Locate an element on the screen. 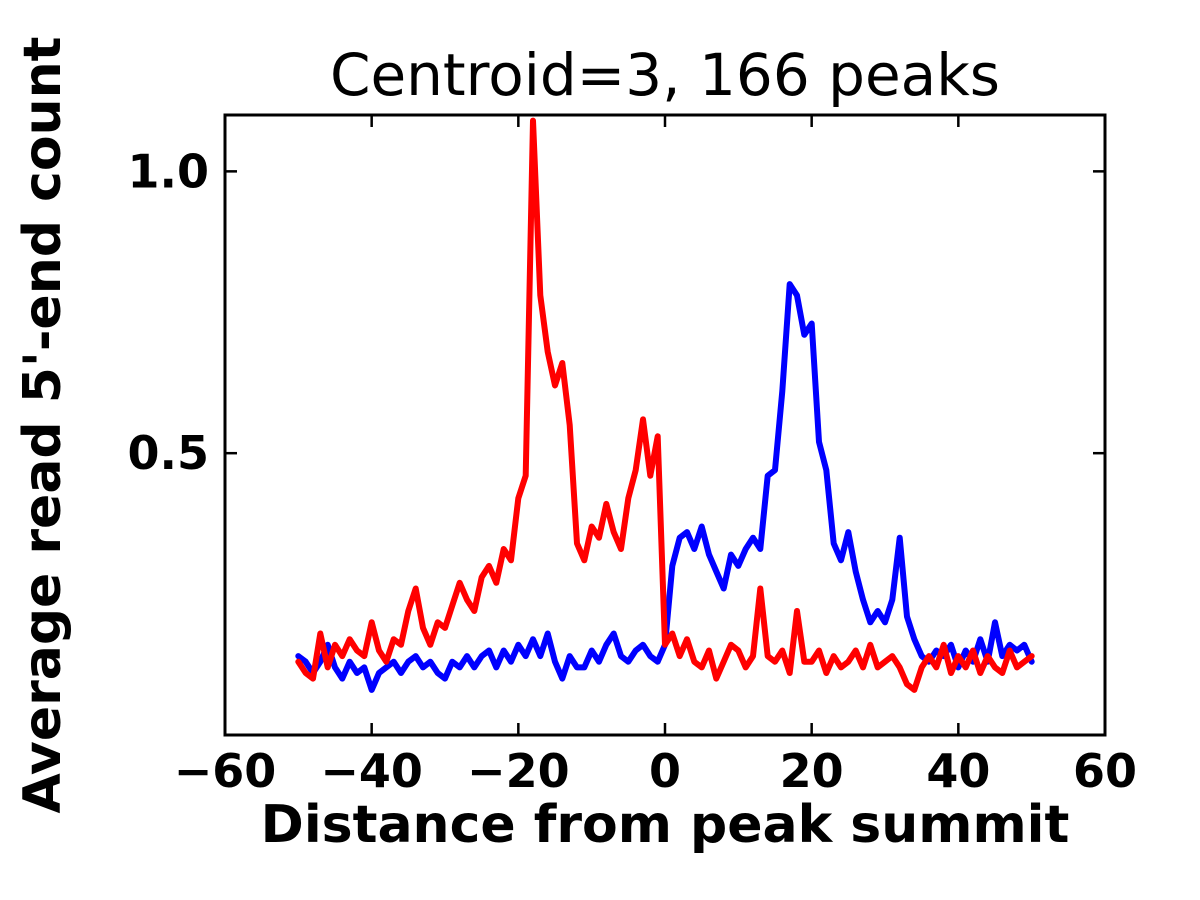  x-tick-label: −20 is located at coordinates (518, 771).